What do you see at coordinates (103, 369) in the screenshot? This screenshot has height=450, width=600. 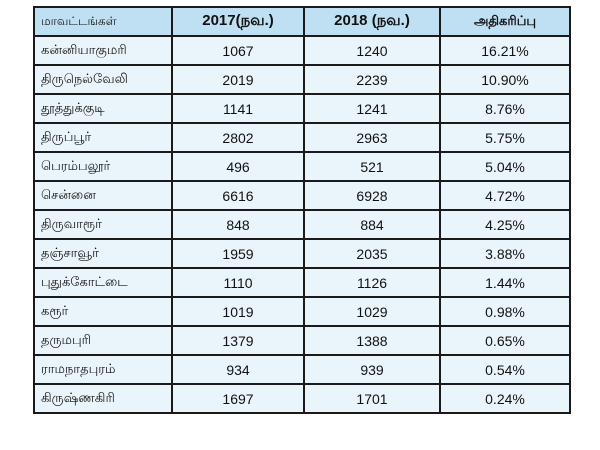 I see `district-cell: ராமநாதபுரம்` at bounding box center [103, 369].